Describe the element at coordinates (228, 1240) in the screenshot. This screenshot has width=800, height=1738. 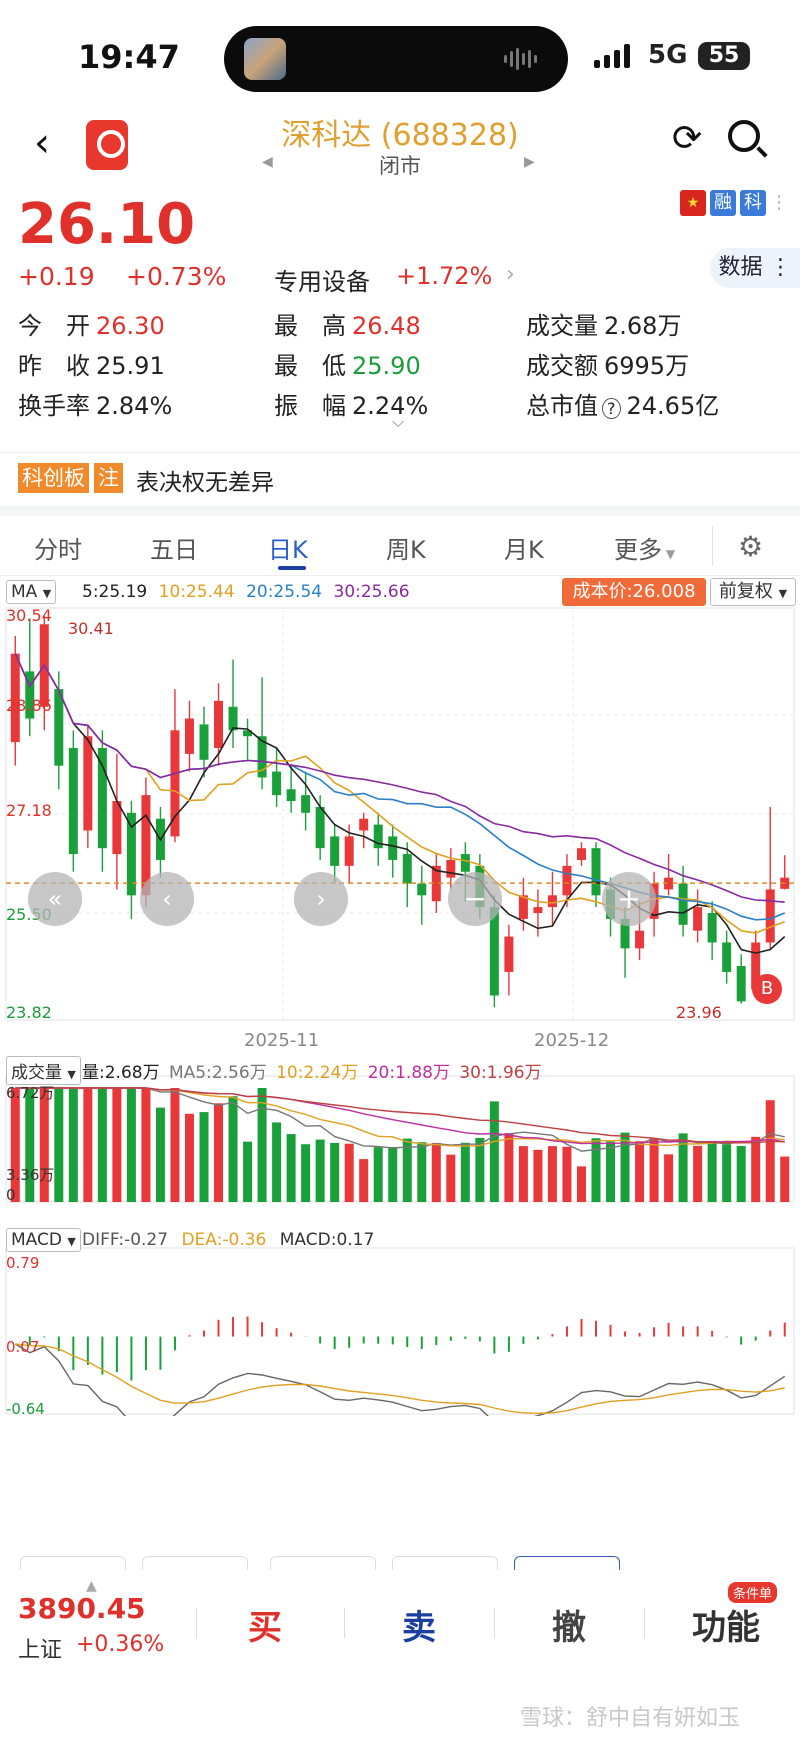
I see `macd-legend: DIFF:-0.27 DEA:-0.36 MACD:0.17` at that location.